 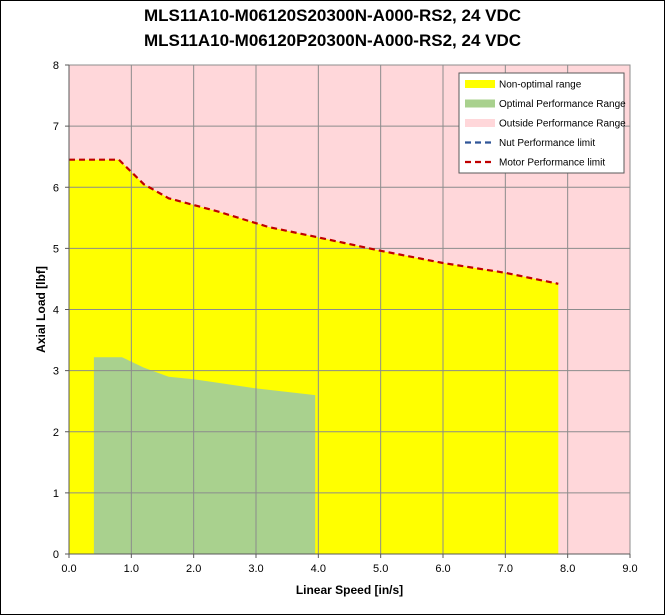 I want to click on y-tick-label: 2, so click(x=56, y=433).